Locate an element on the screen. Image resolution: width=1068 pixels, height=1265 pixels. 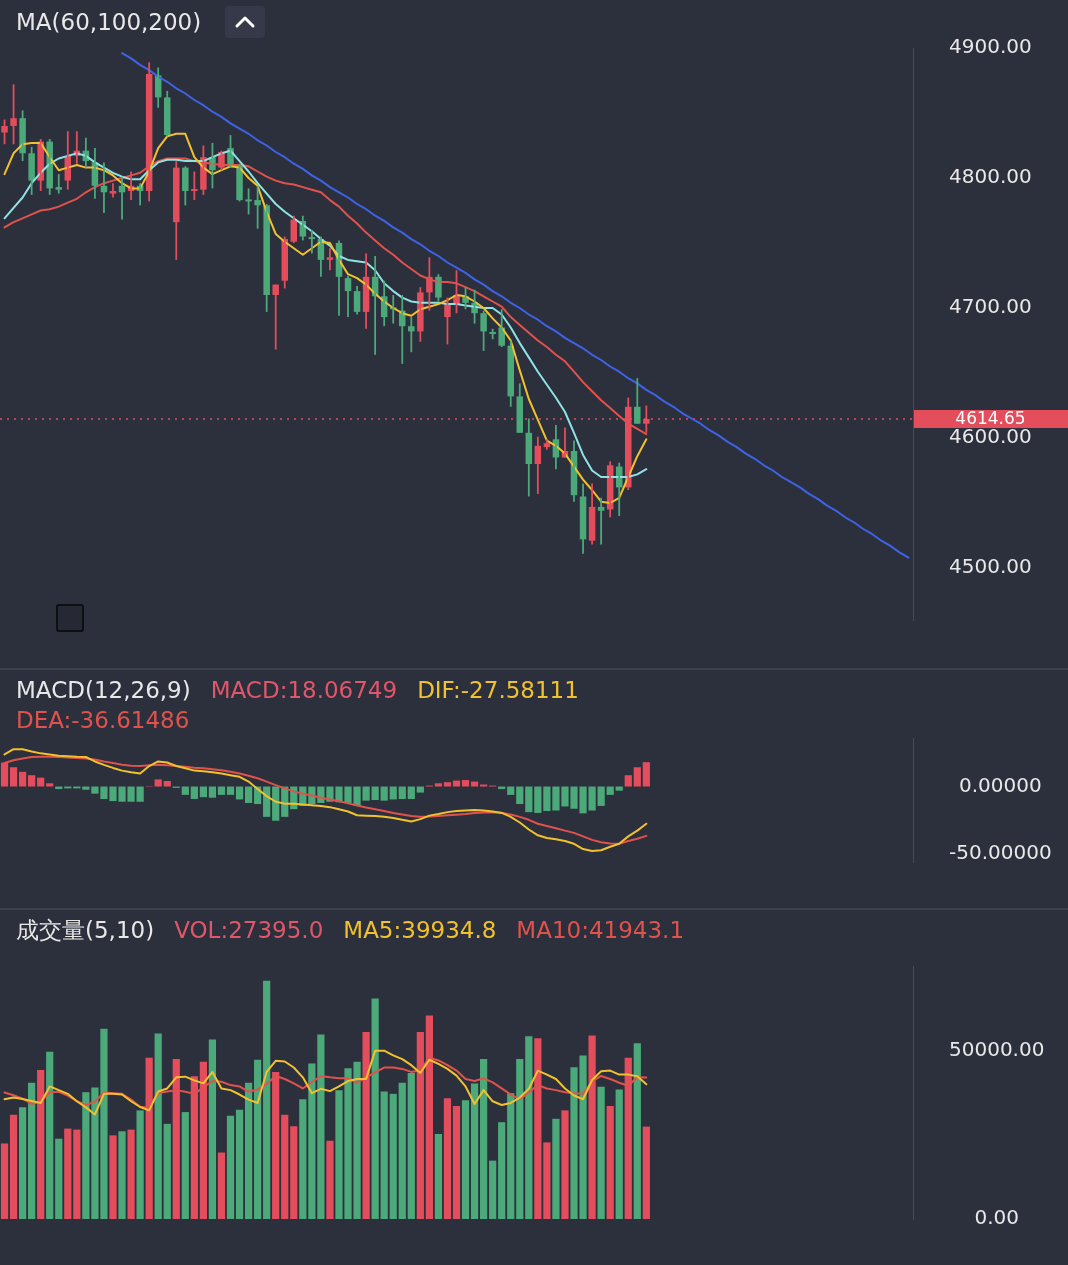
y-tick-label: 4500.00 is located at coordinates (990, 566).